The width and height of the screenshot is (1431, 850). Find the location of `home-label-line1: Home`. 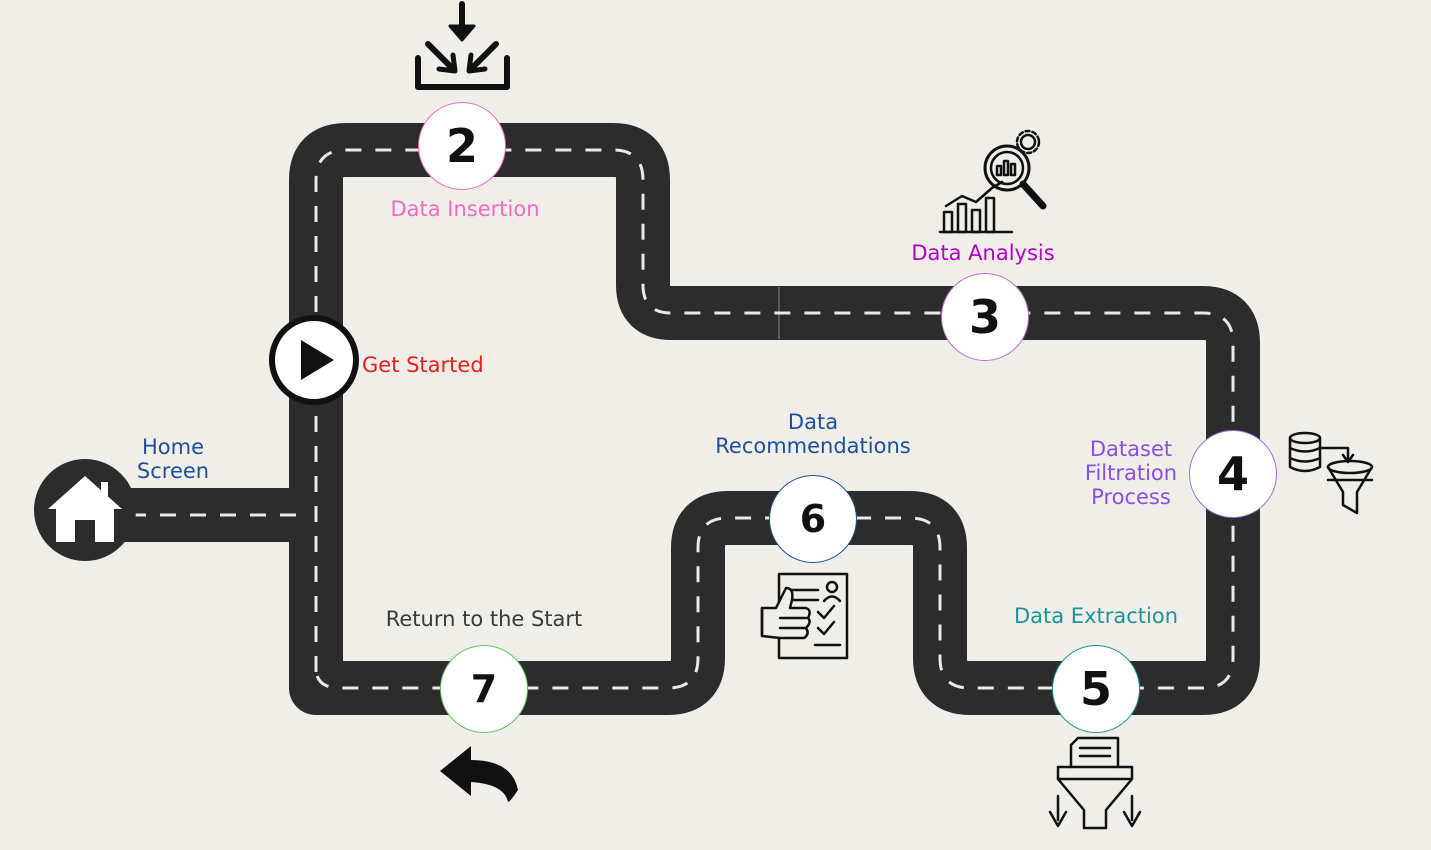

home-label-line1: Home is located at coordinates (172, 447).